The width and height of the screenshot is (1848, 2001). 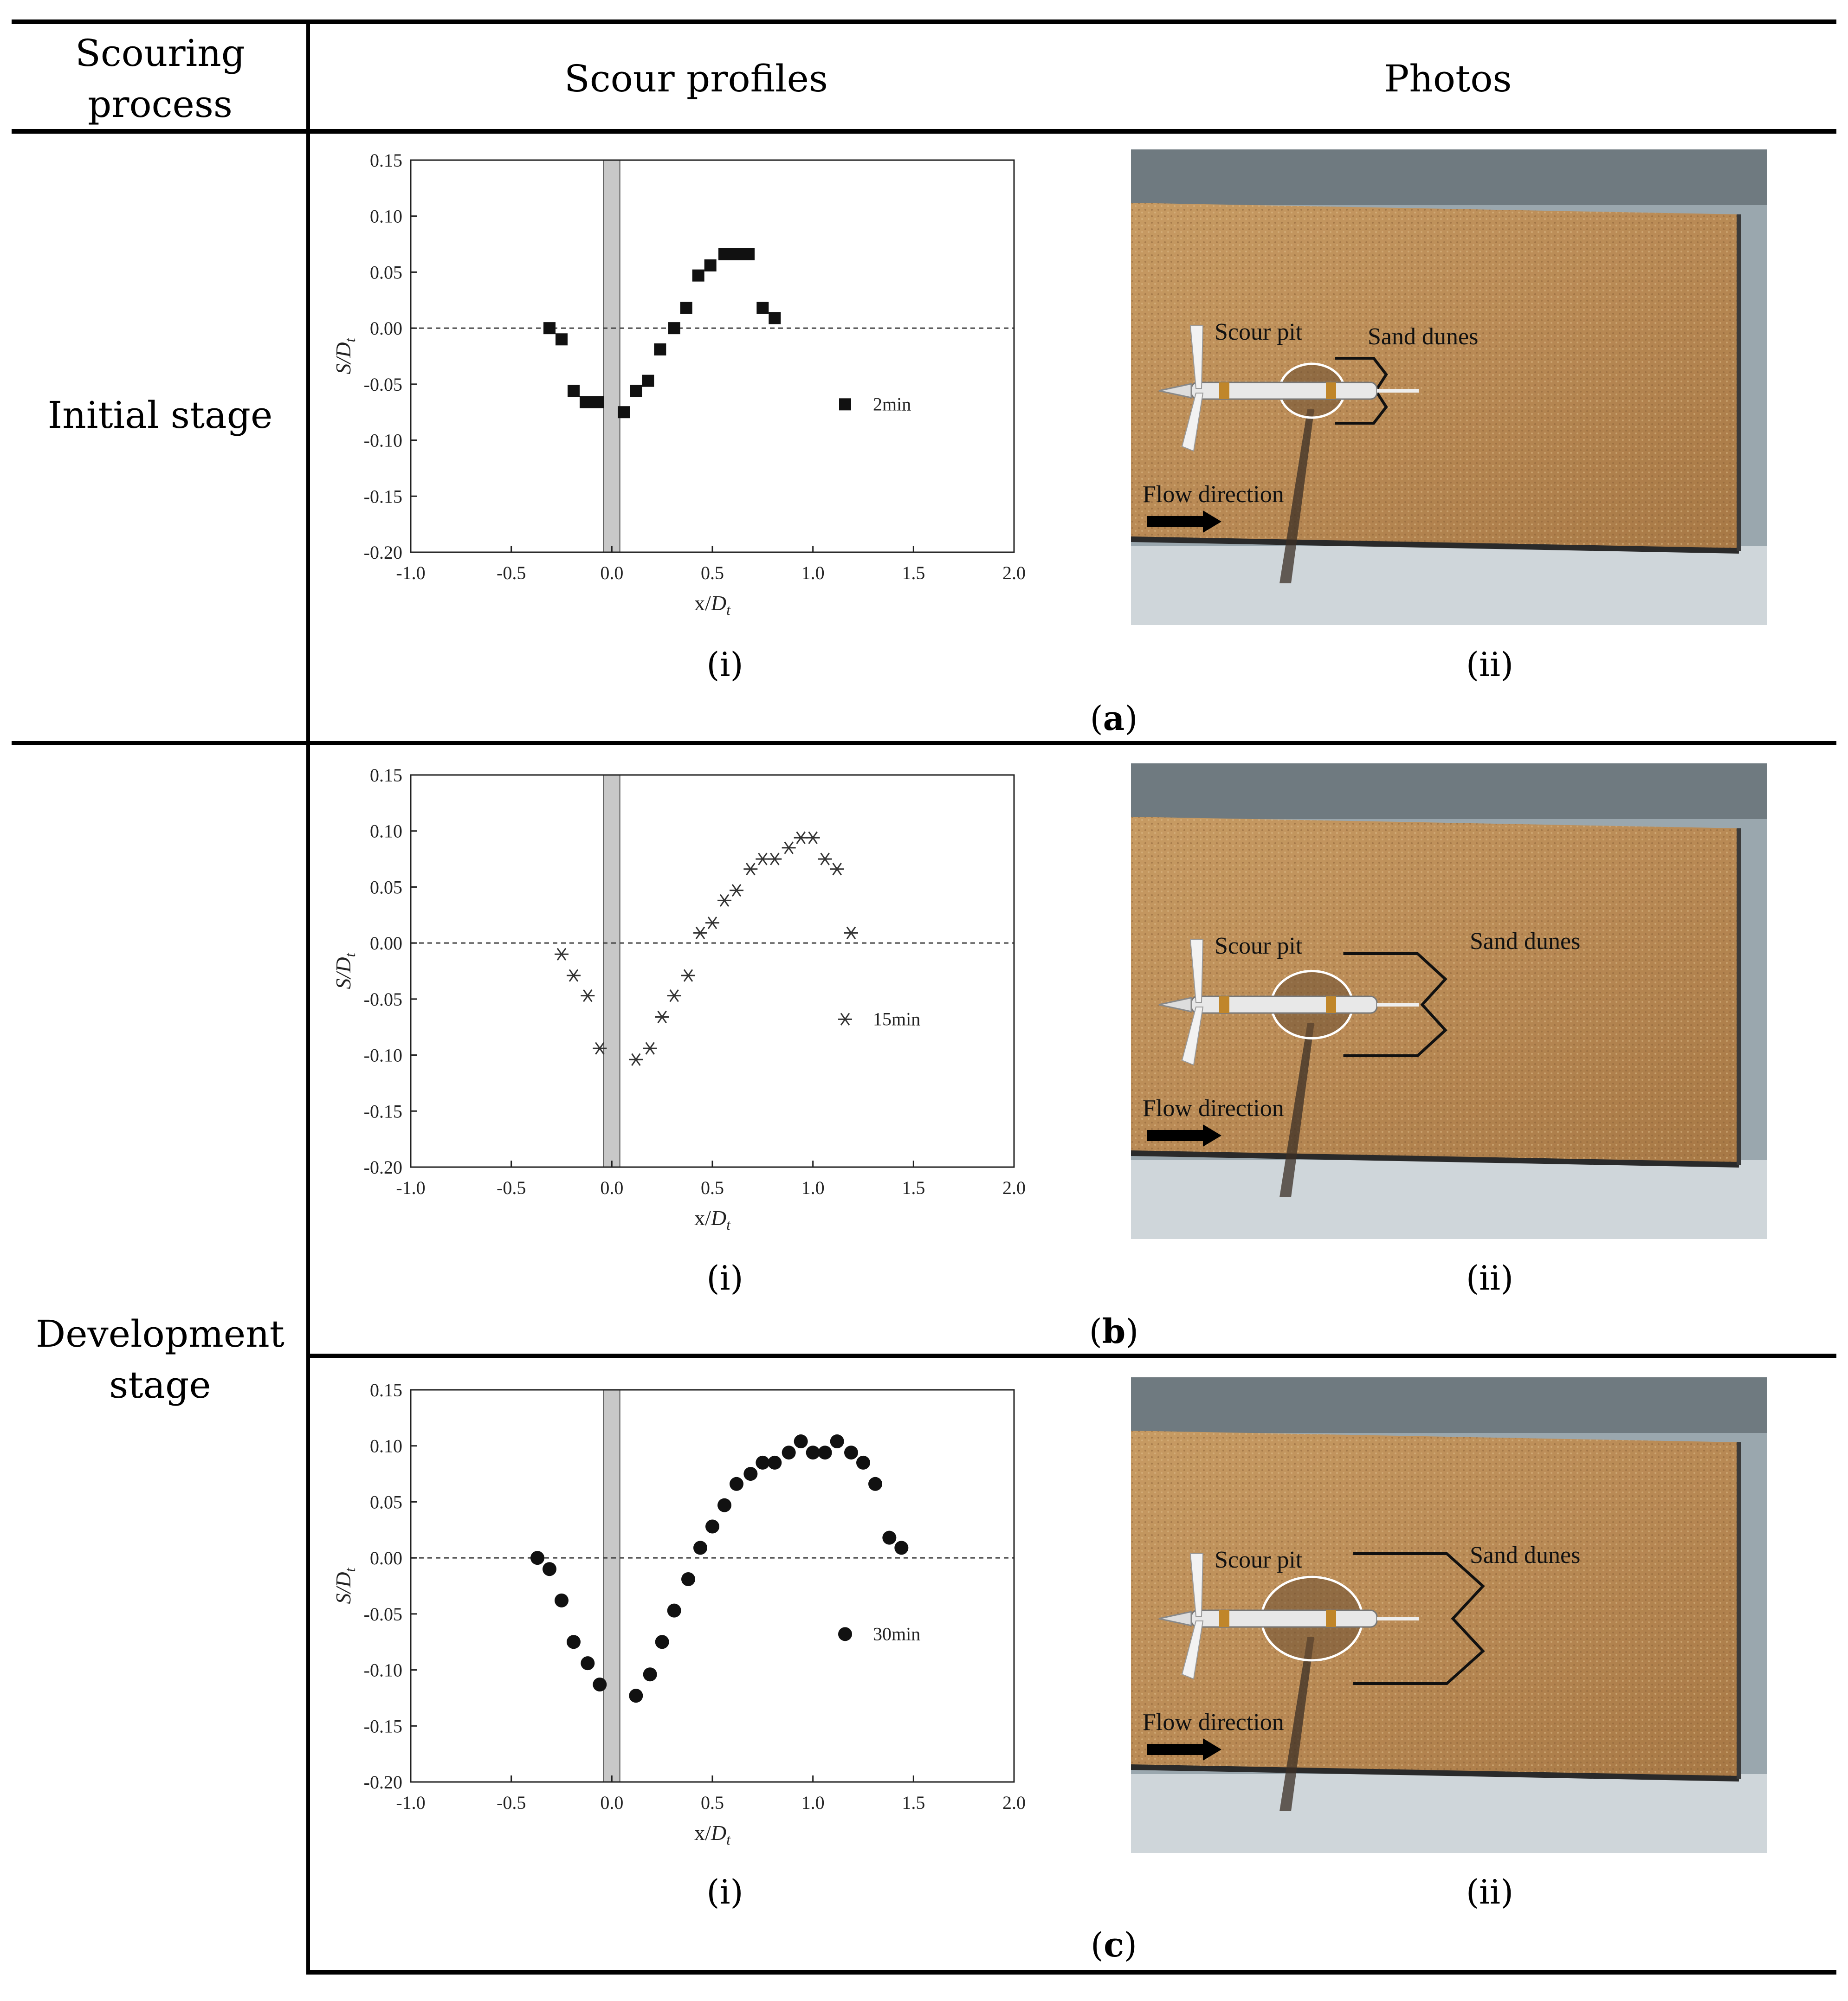 I want to click on flow-arrow-shaft, so click(x=1175, y=1749).